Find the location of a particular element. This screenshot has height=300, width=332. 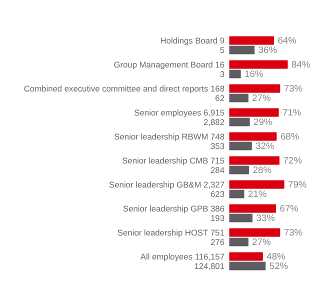

data-label: 67% is located at coordinates (289, 209).